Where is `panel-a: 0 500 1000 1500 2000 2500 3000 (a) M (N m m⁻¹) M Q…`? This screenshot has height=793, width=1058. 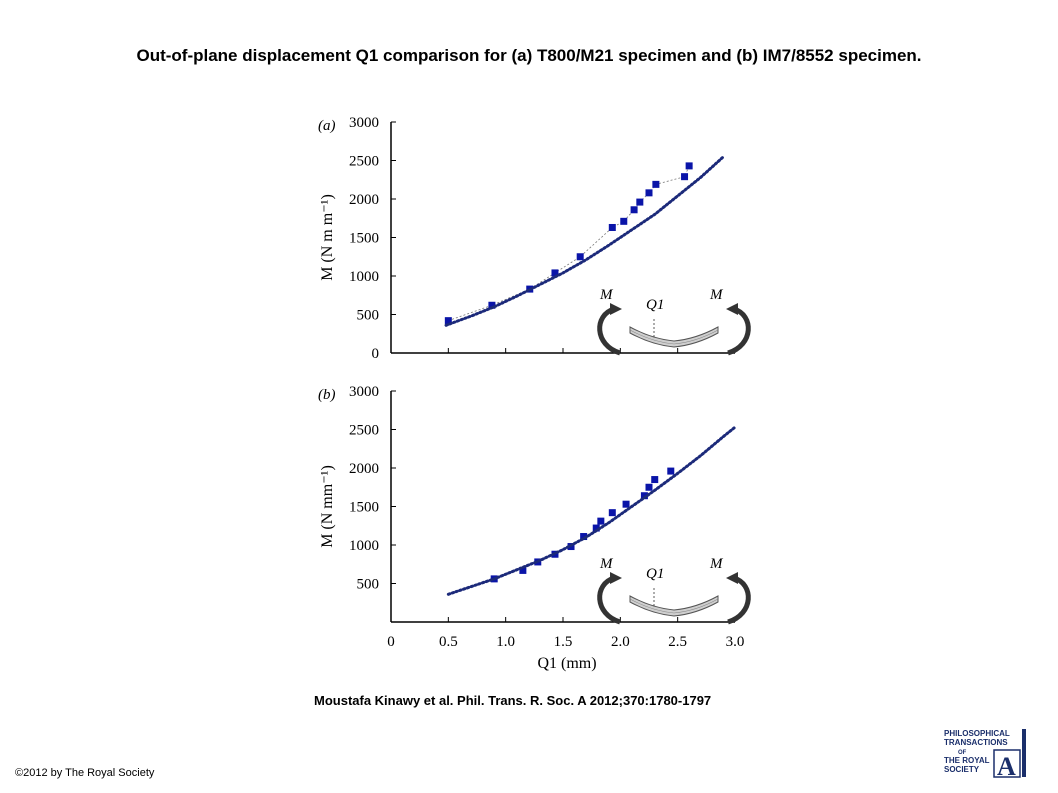 panel-a: 0 500 1000 1500 2000 2500 3000 (a) M (N m m⁻¹) M Q… is located at coordinates (534, 238).